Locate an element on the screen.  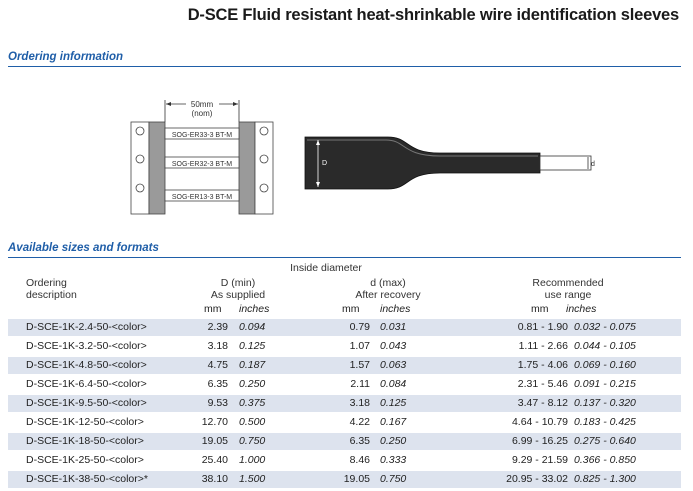
big-d-arrow-top-icon is located at coordinates (318, 142).